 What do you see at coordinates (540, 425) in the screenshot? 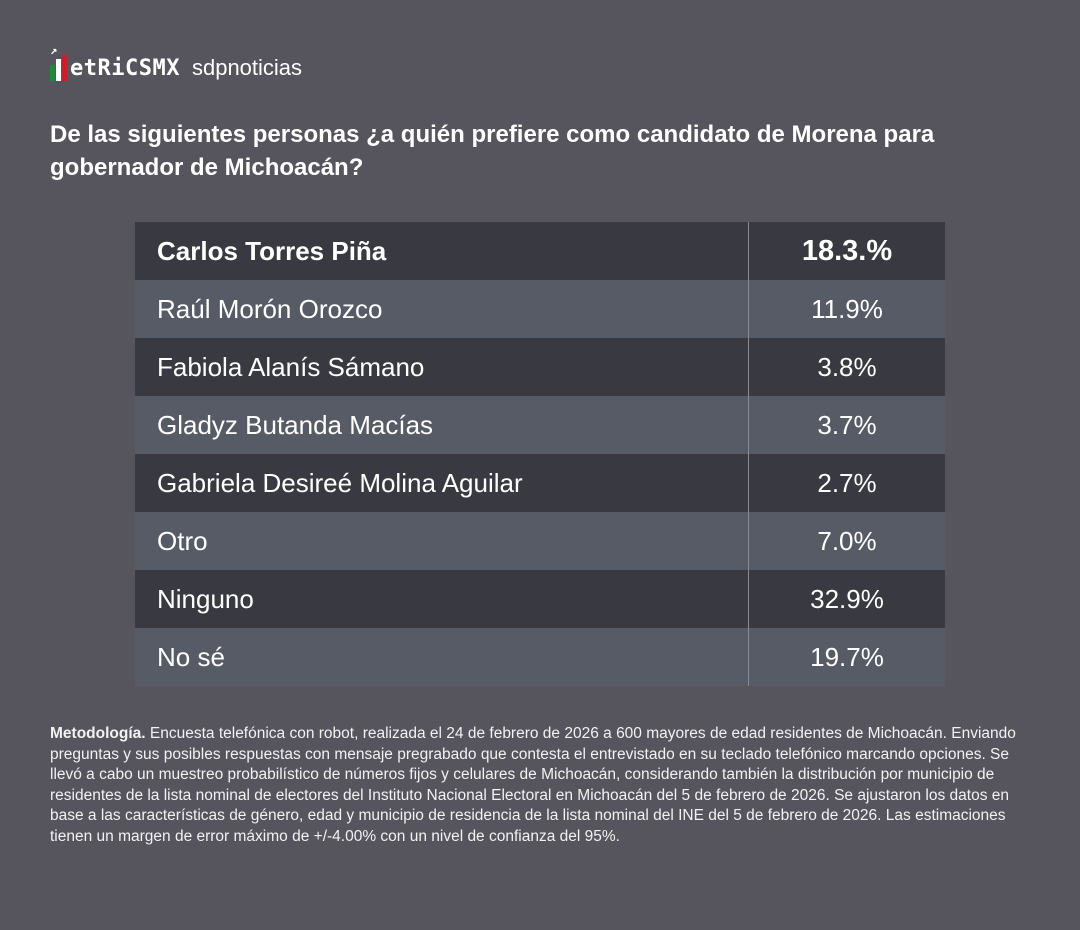
I see `table-row: Gladyz Butanda Macías 3.7%` at bounding box center [540, 425].